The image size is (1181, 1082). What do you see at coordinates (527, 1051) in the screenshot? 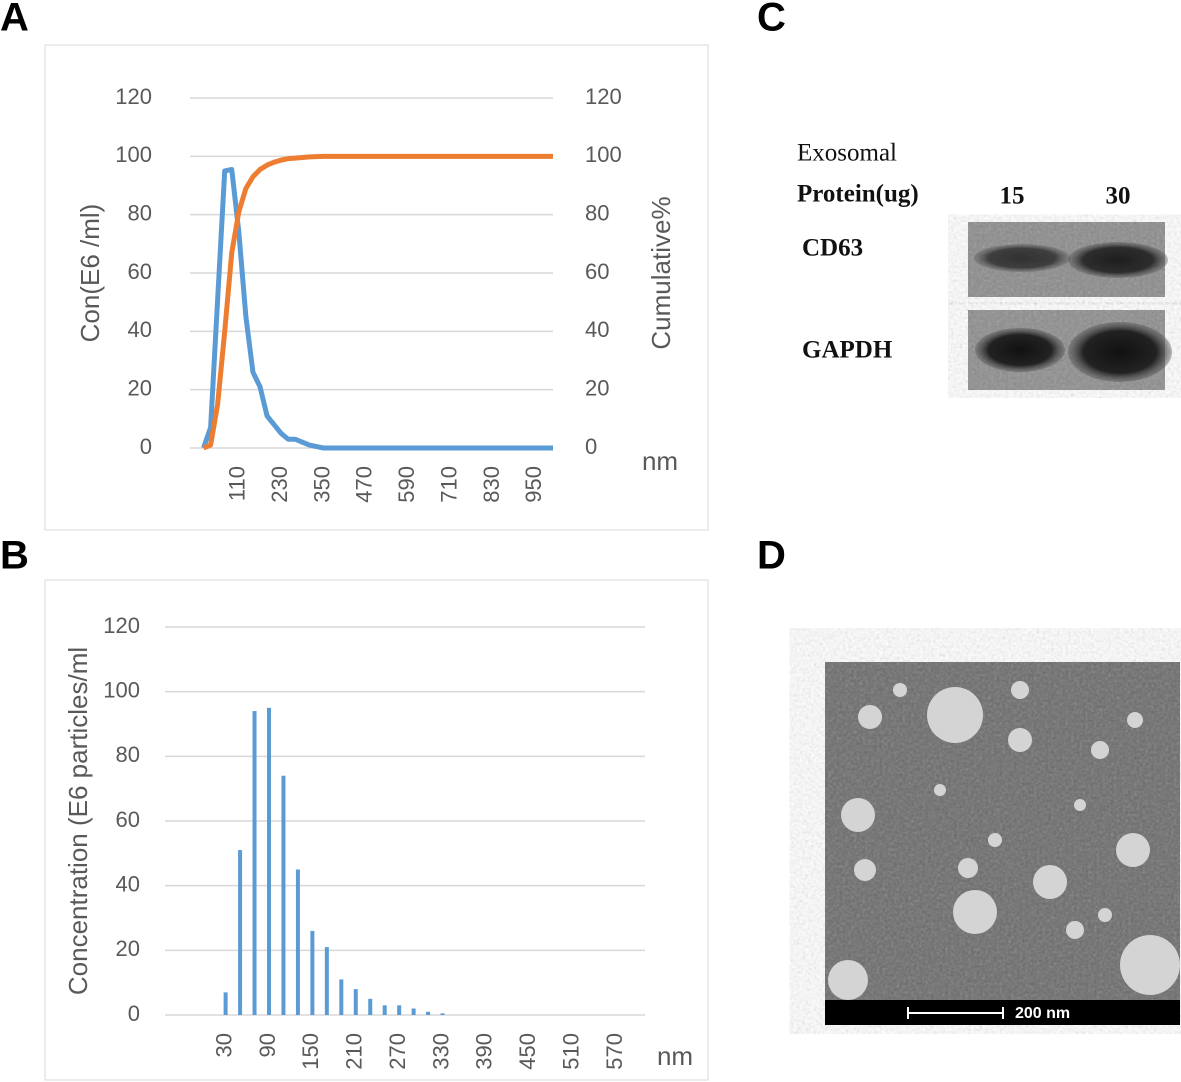
I see `x-tick-label: 450` at bounding box center [527, 1051].